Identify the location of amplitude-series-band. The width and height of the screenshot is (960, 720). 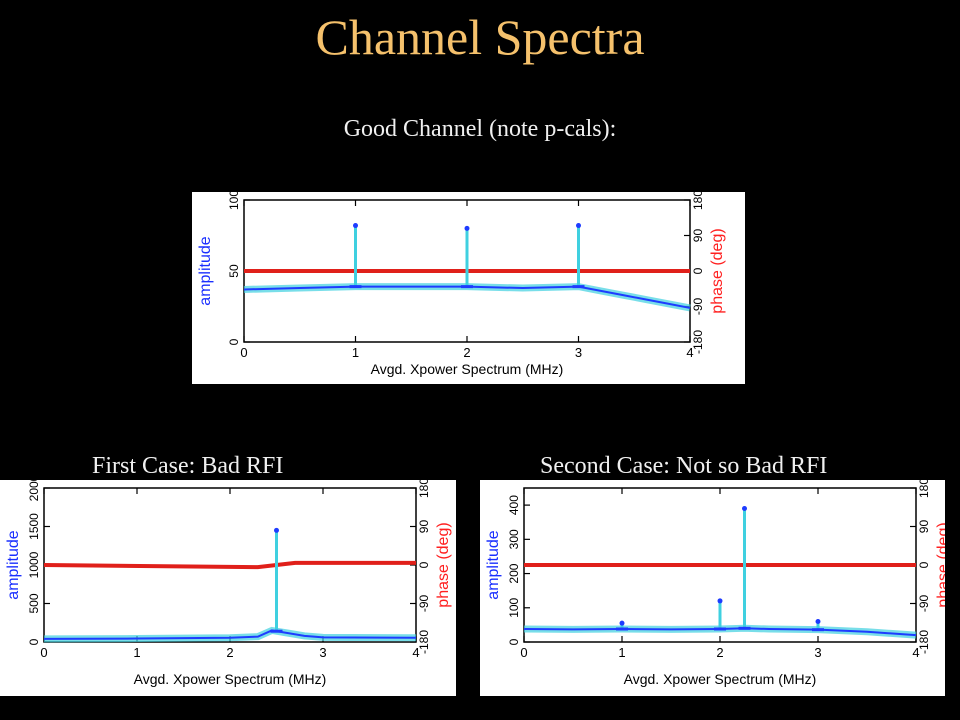
(467, 297).